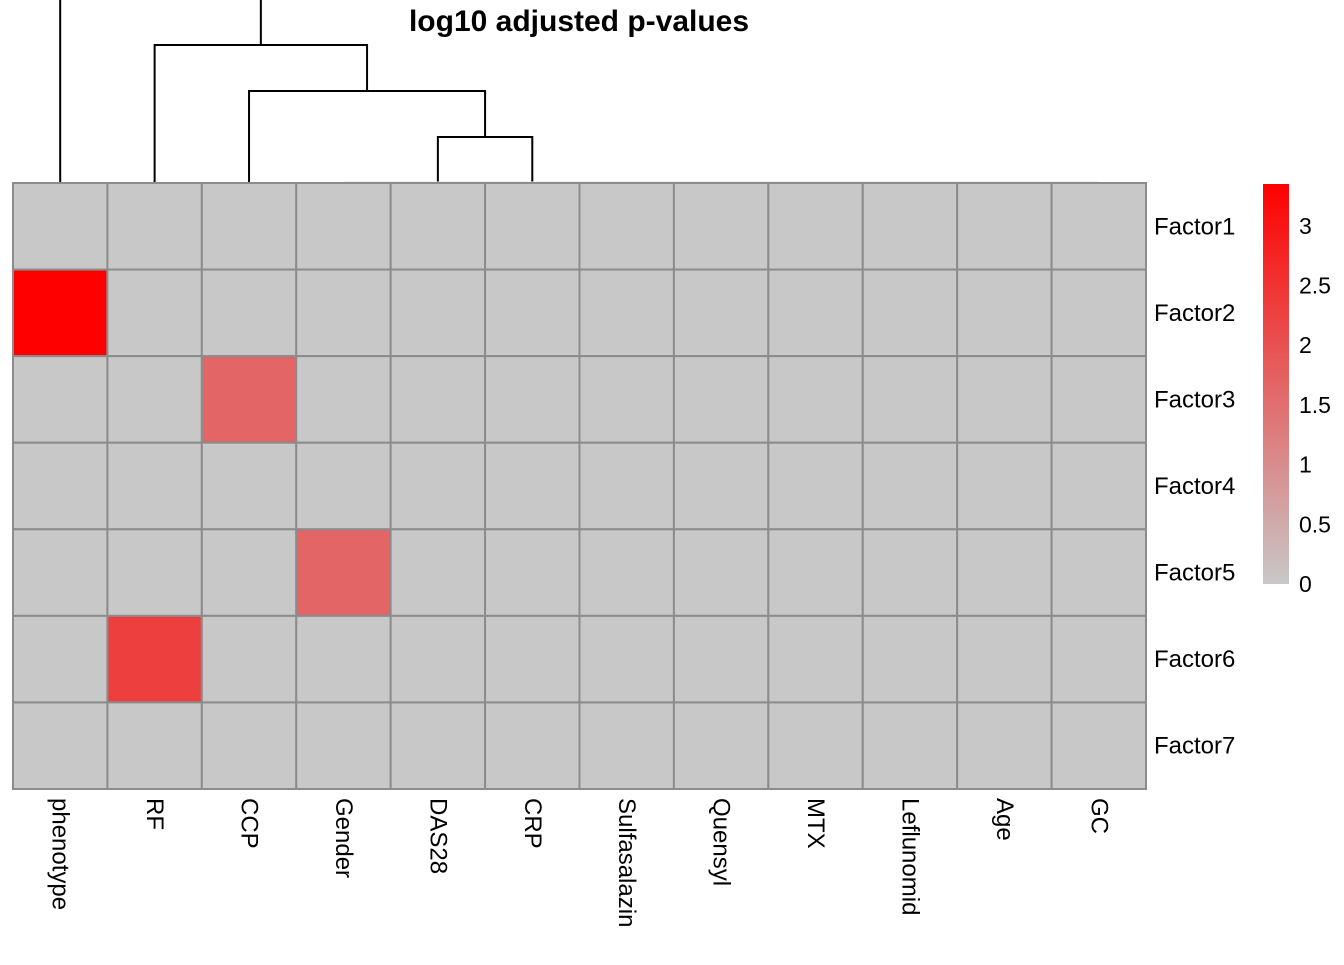 The width and height of the screenshot is (1344, 965). I want to click on heatmap-cell-factor5-ccp, so click(249, 572).